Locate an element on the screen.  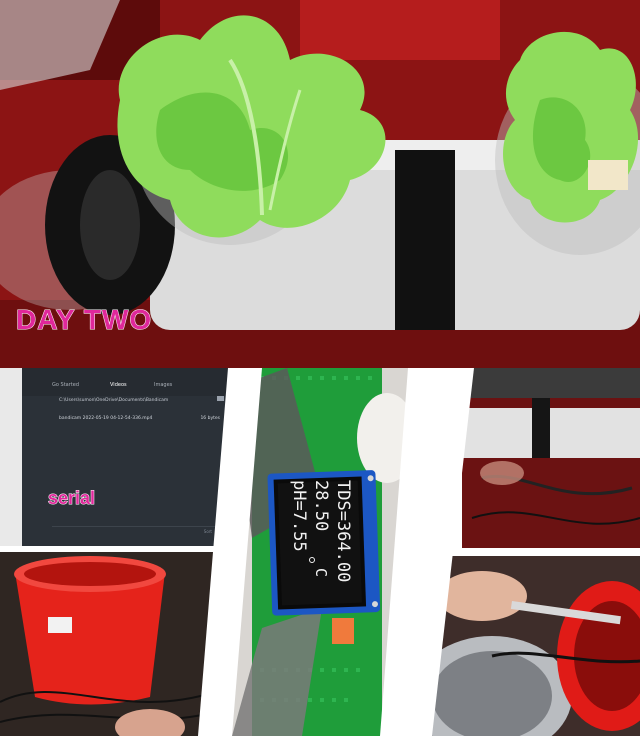
oled-panel: TDS=364.00 28.50 C pH=7.55 is located at coordinates (320, 552).